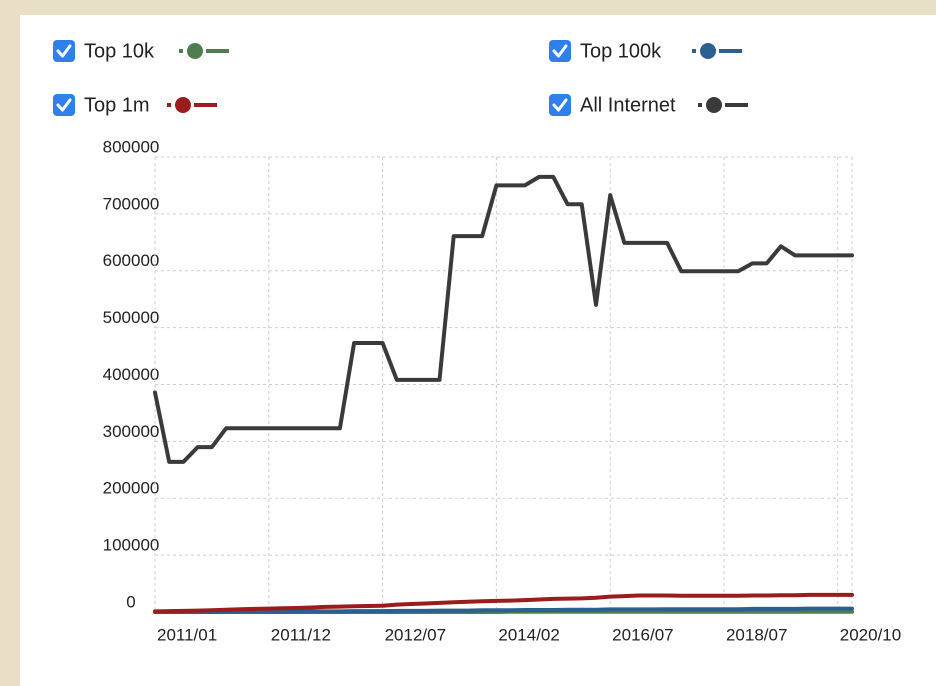 This screenshot has width=936, height=686. I want to click on y-tick-label: 600000, so click(131, 260).